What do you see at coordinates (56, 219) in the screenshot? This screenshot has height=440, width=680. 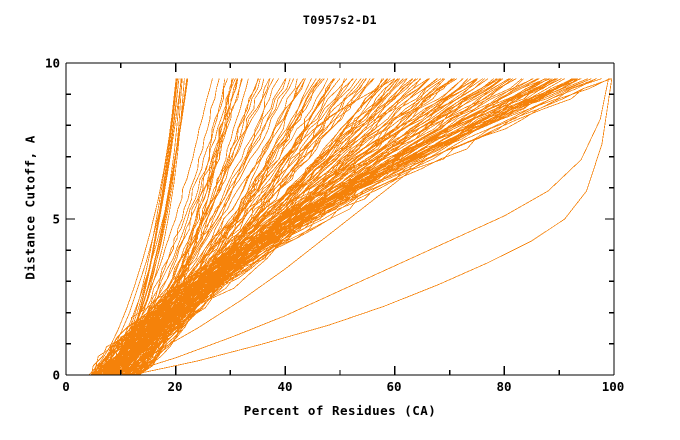 I see `y-tick-label-5: 5` at bounding box center [56, 219].